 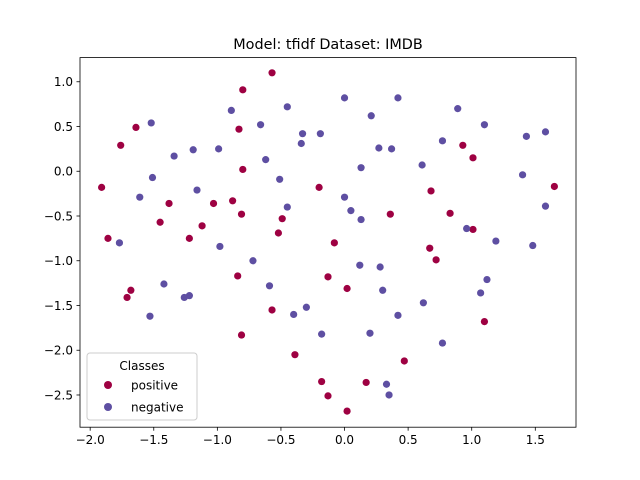 I want to click on legend-box, so click(x=142, y=386).